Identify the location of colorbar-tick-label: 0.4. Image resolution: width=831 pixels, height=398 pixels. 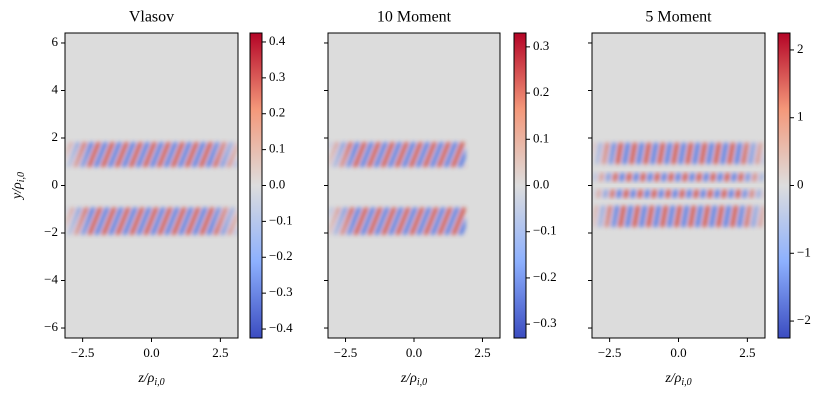
(277, 40).